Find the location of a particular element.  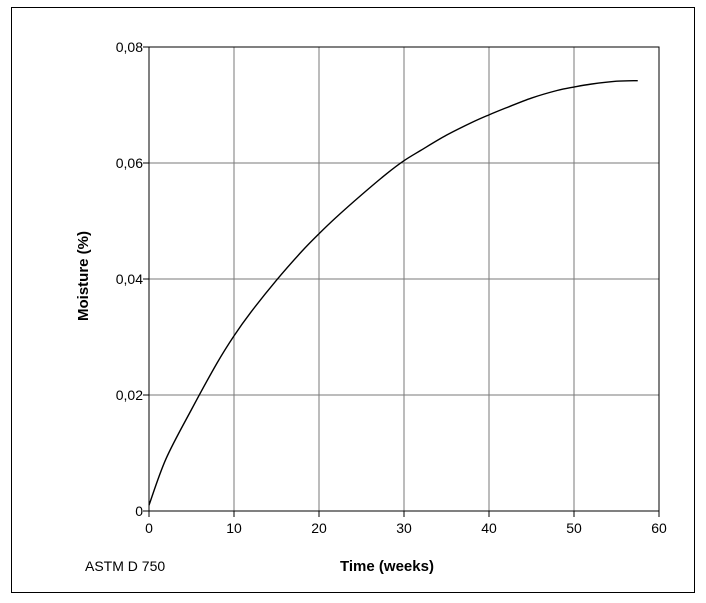

y-axis-title: Moisture (%) is located at coordinates (83, 276).